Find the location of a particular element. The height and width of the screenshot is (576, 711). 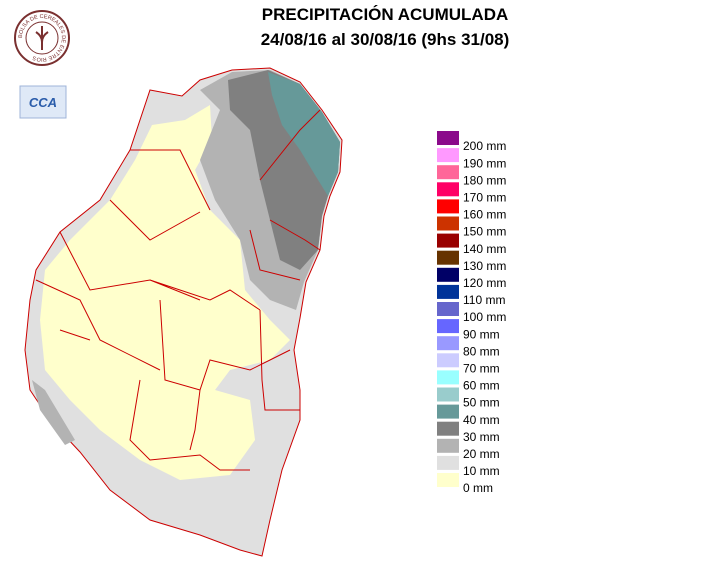

legend-label: 120 mm is located at coordinates (484, 283).